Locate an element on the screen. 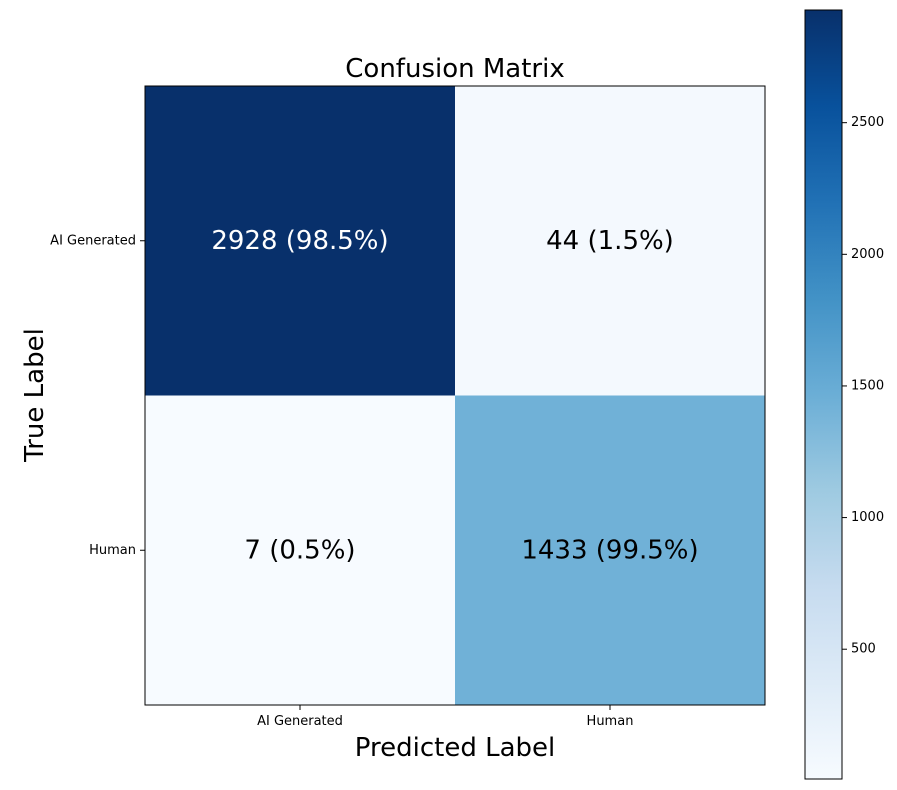 This screenshot has height=790, width=897. x-axis-ticks: AI Generated Human is located at coordinates (445, 717).